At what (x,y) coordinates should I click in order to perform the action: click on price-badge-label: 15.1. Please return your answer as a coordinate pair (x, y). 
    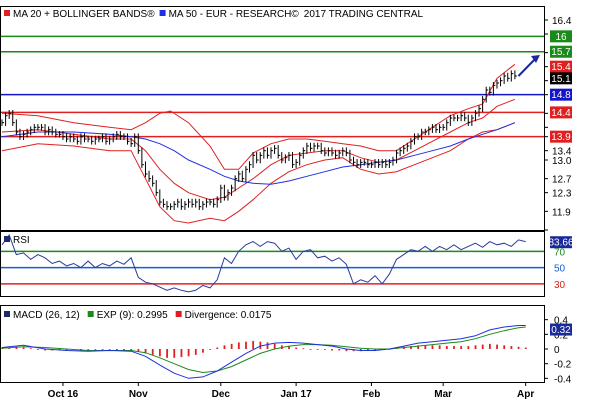
    Looking at the image, I should click on (561, 79).